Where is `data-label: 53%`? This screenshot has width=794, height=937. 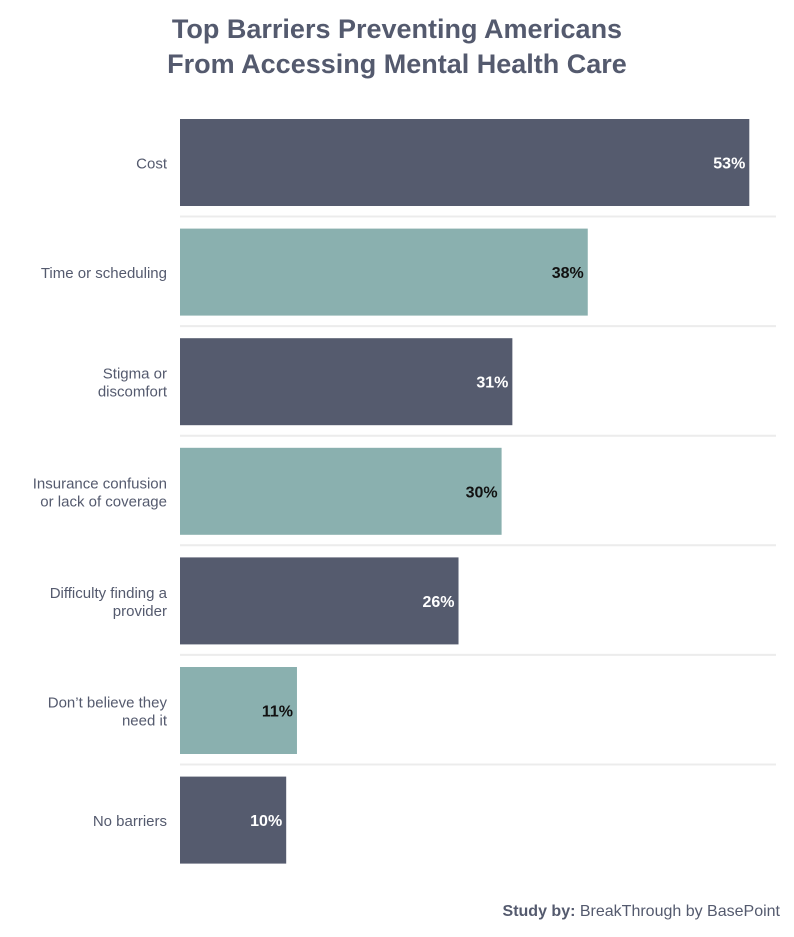 data-label: 53% is located at coordinates (729, 164).